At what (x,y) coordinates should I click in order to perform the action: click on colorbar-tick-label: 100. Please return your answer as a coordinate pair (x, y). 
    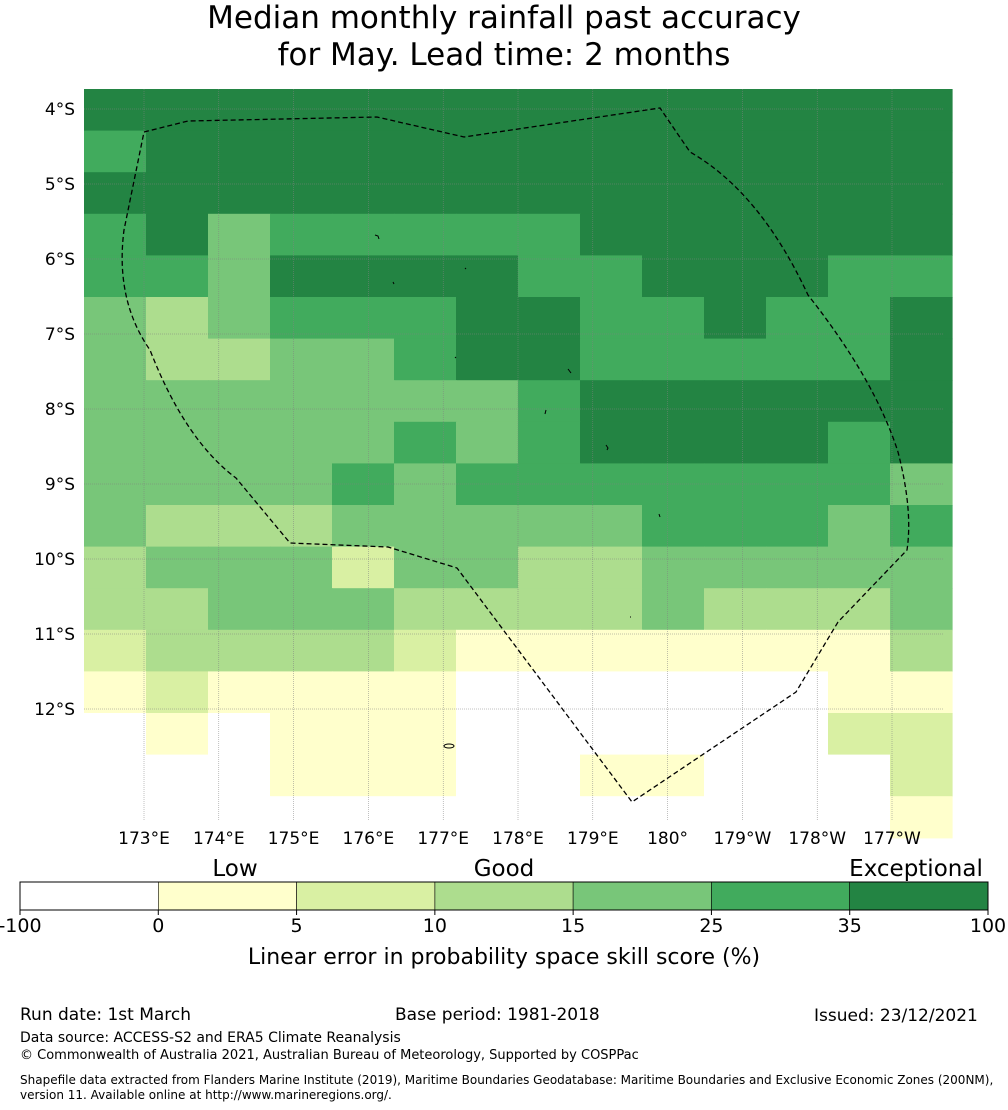
    Looking at the image, I should click on (988, 926).